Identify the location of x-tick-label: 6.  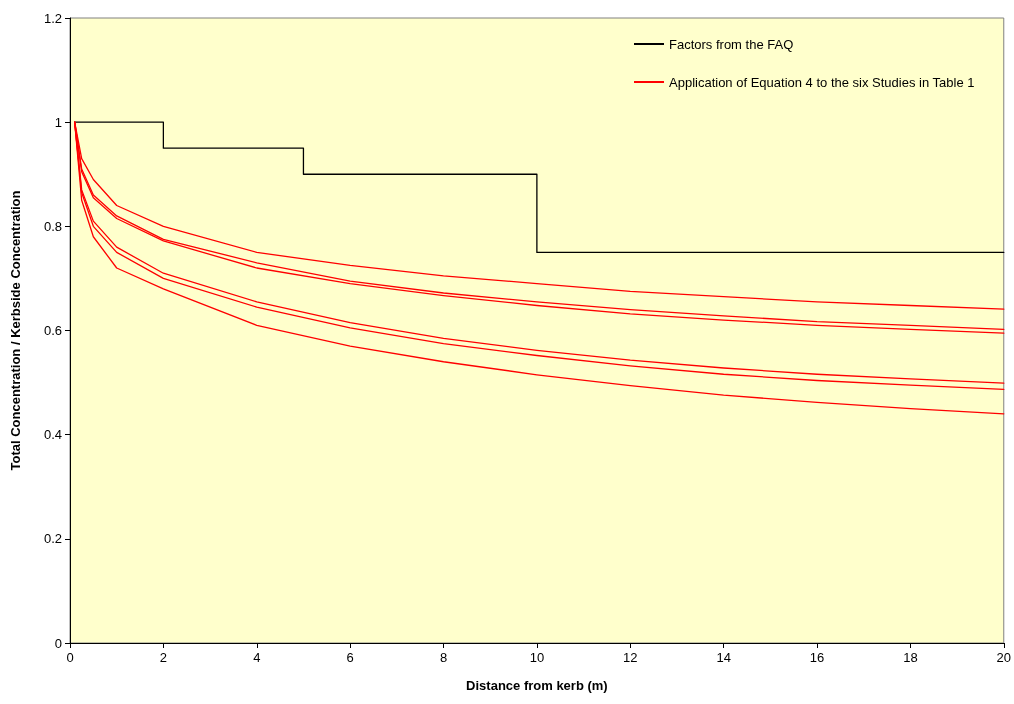
(350, 657).